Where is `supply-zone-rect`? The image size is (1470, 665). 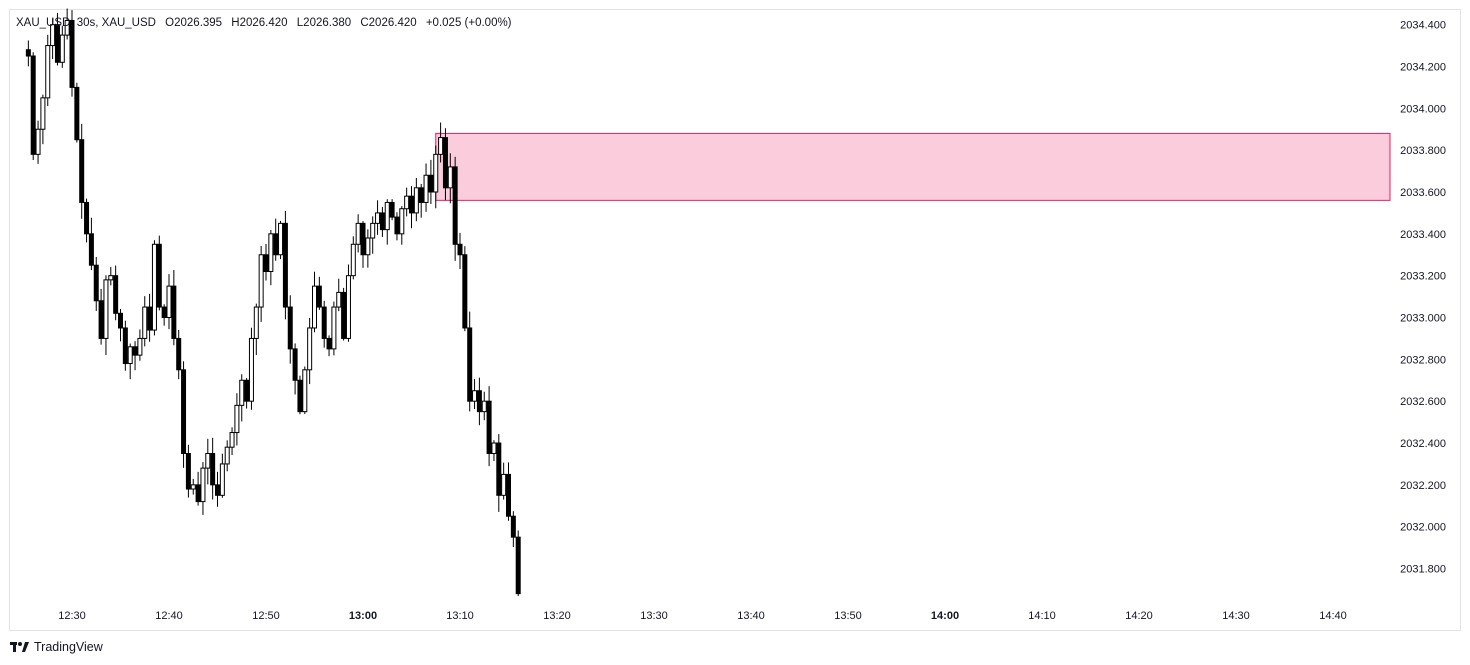
supply-zone-rect is located at coordinates (913, 166).